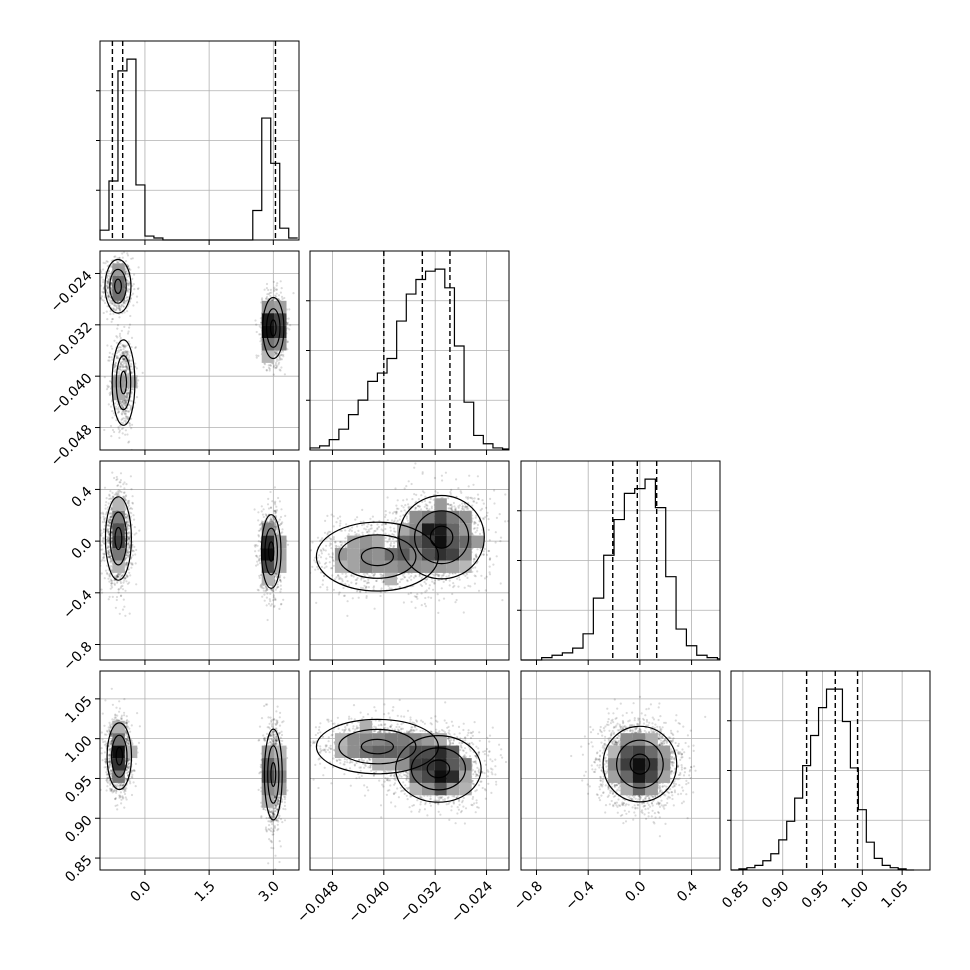 This screenshot has width=970, height=970. What do you see at coordinates (117, 286) in the screenshot?
I see `density-contour` at bounding box center [117, 286].